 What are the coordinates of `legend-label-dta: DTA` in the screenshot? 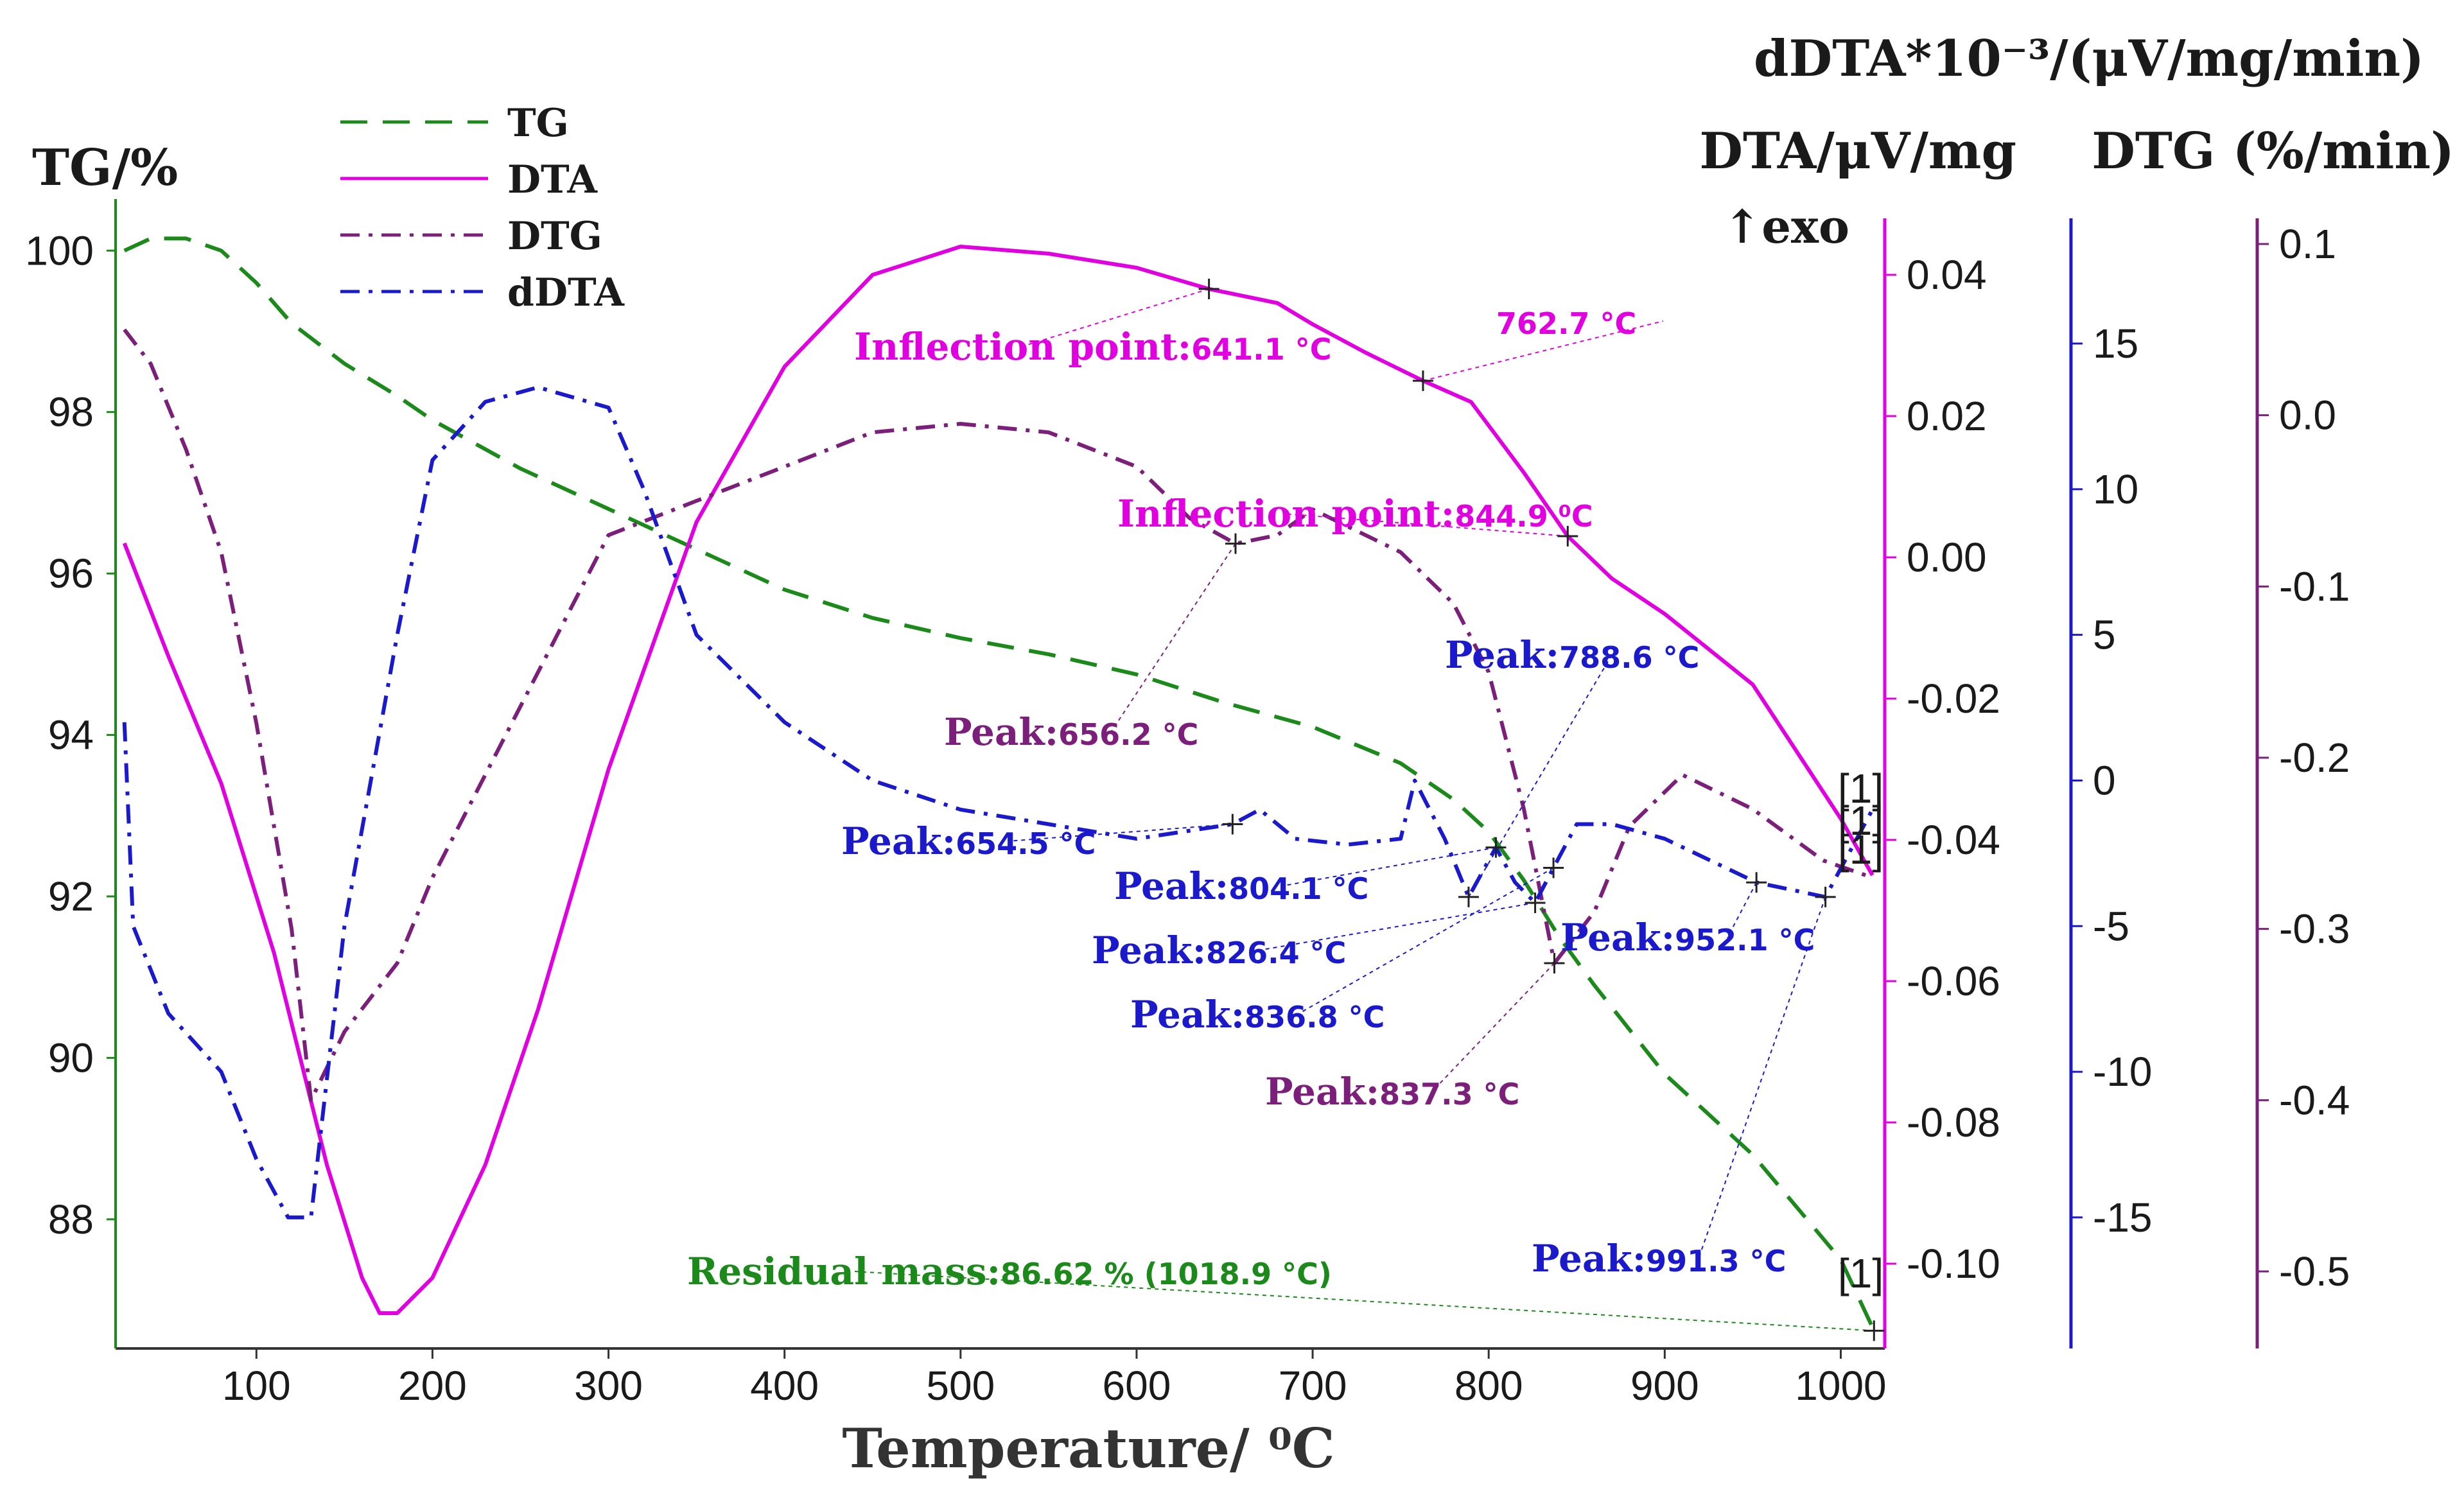 It's located at (553, 179).